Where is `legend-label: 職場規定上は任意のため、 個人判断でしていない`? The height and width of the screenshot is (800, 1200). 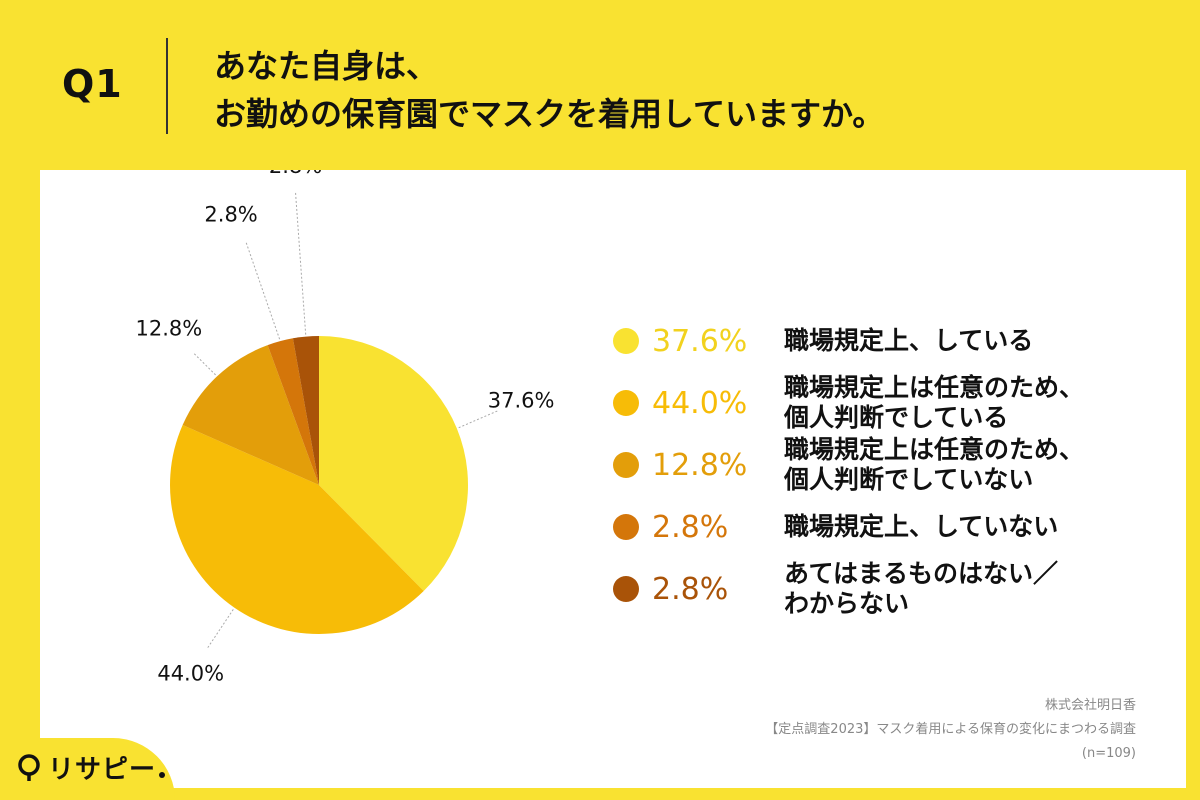
legend-label: 職場規定上は任意のため、 個人判断でしていない is located at coordinates (934, 464).